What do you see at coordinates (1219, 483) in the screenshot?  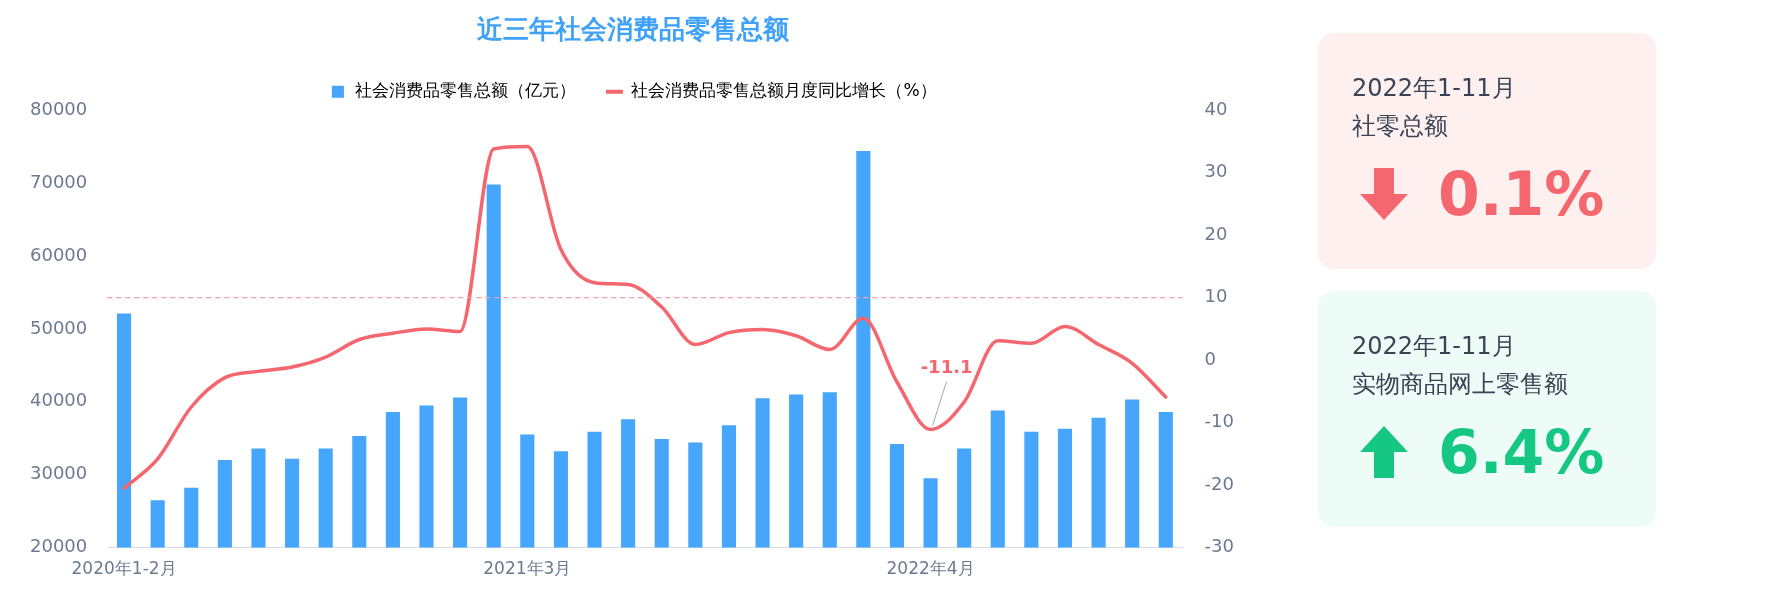 I see `y2-tick-label: -20` at bounding box center [1219, 483].